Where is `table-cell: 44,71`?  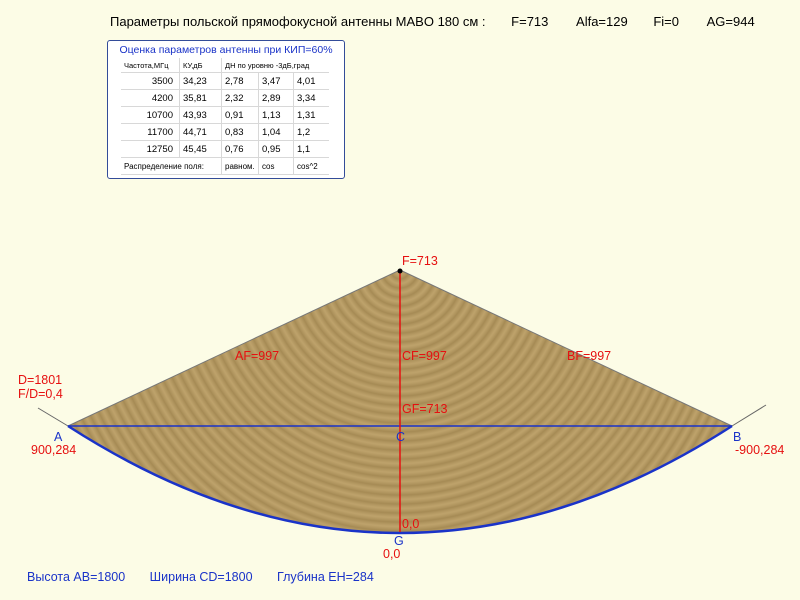
table-cell: 44,71 is located at coordinates (200, 132).